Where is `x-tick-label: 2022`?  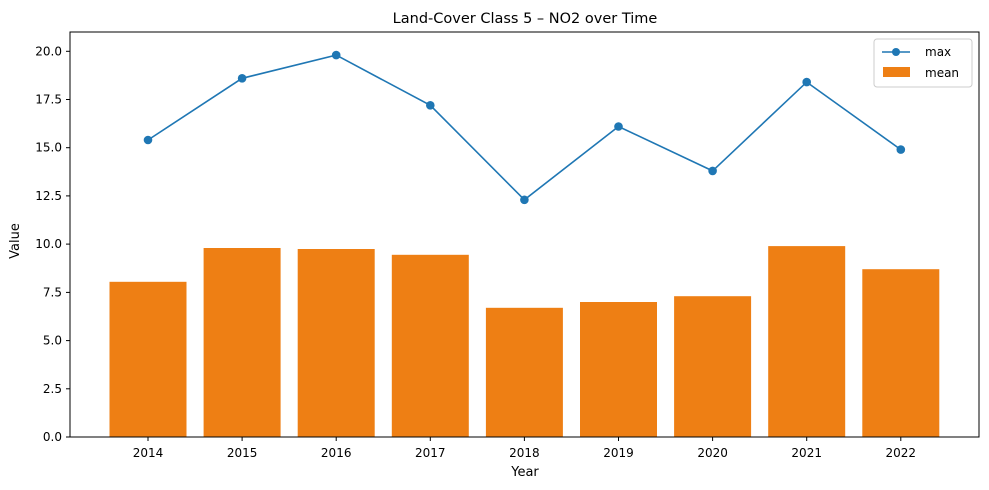
x-tick-label: 2022 is located at coordinates (901, 453).